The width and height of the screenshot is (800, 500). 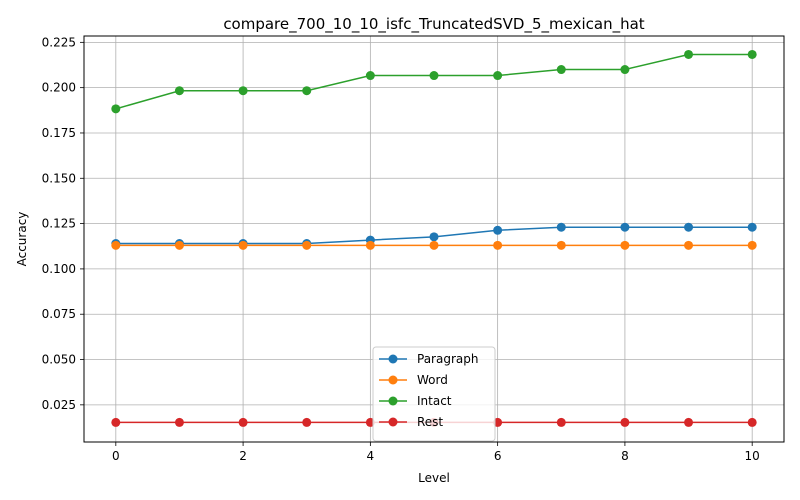 I want to click on y-tick-label: 0.100, so click(x=59, y=269).